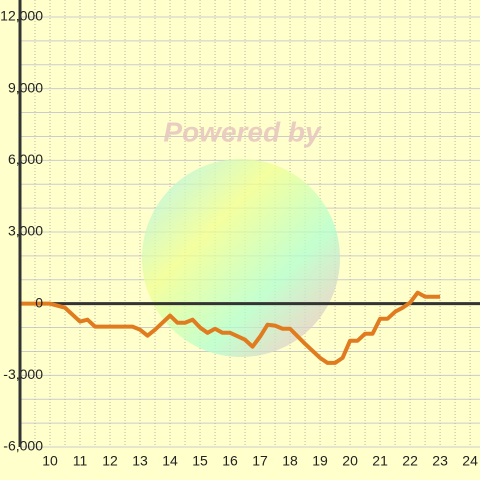 The image size is (480, 480). What do you see at coordinates (260, 461) in the screenshot?
I see `x-tick-label: 17` at bounding box center [260, 461].